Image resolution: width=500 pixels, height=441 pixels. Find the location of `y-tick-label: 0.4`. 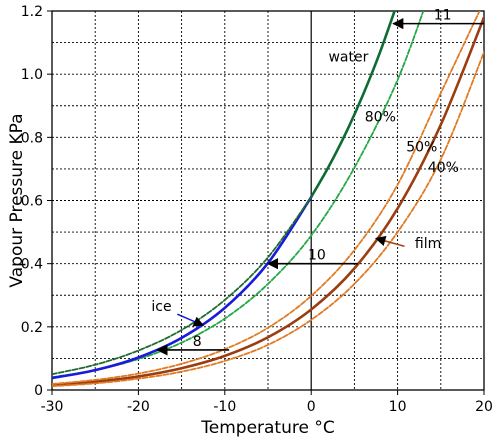

y-tick-label: 0.4 is located at coordinates (32, 265).